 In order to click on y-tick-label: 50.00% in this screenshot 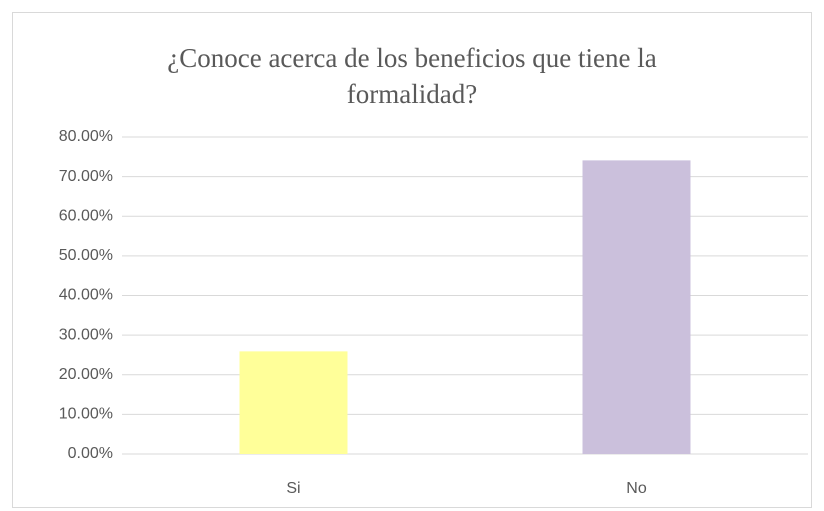, I will do `click(86, 255)`.